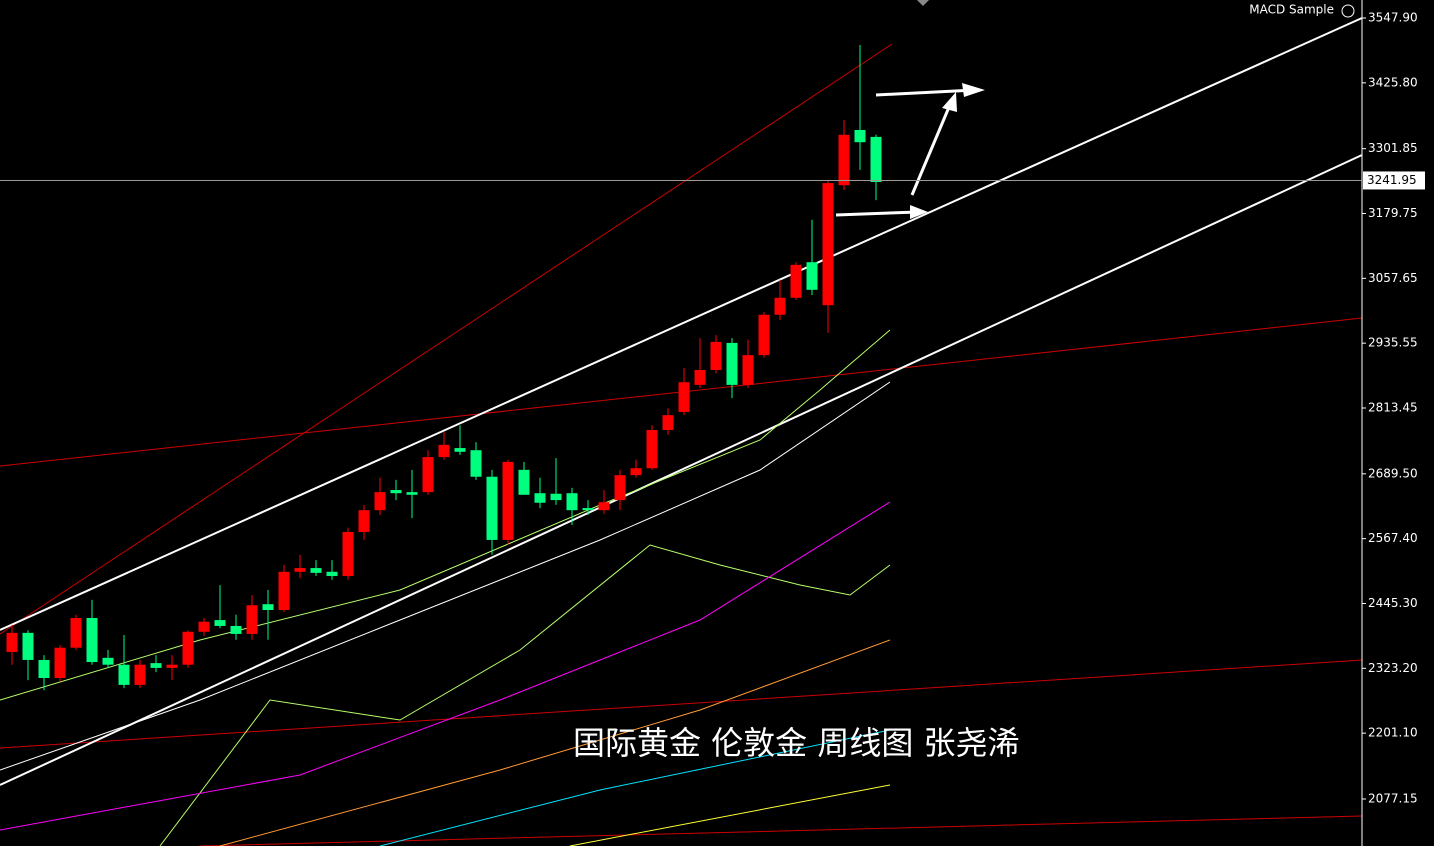  I want to click on last-price-label: 3241.95, so click(1392, 180).